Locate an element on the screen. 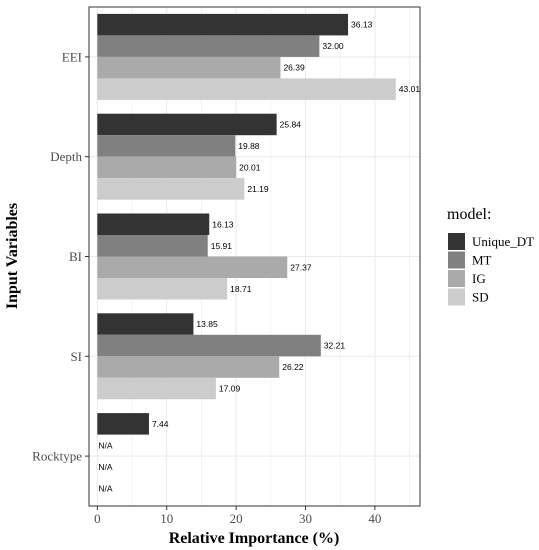 This screenshot has height=550, width=539. bar-si-mt is located at coordinates (209, 345).